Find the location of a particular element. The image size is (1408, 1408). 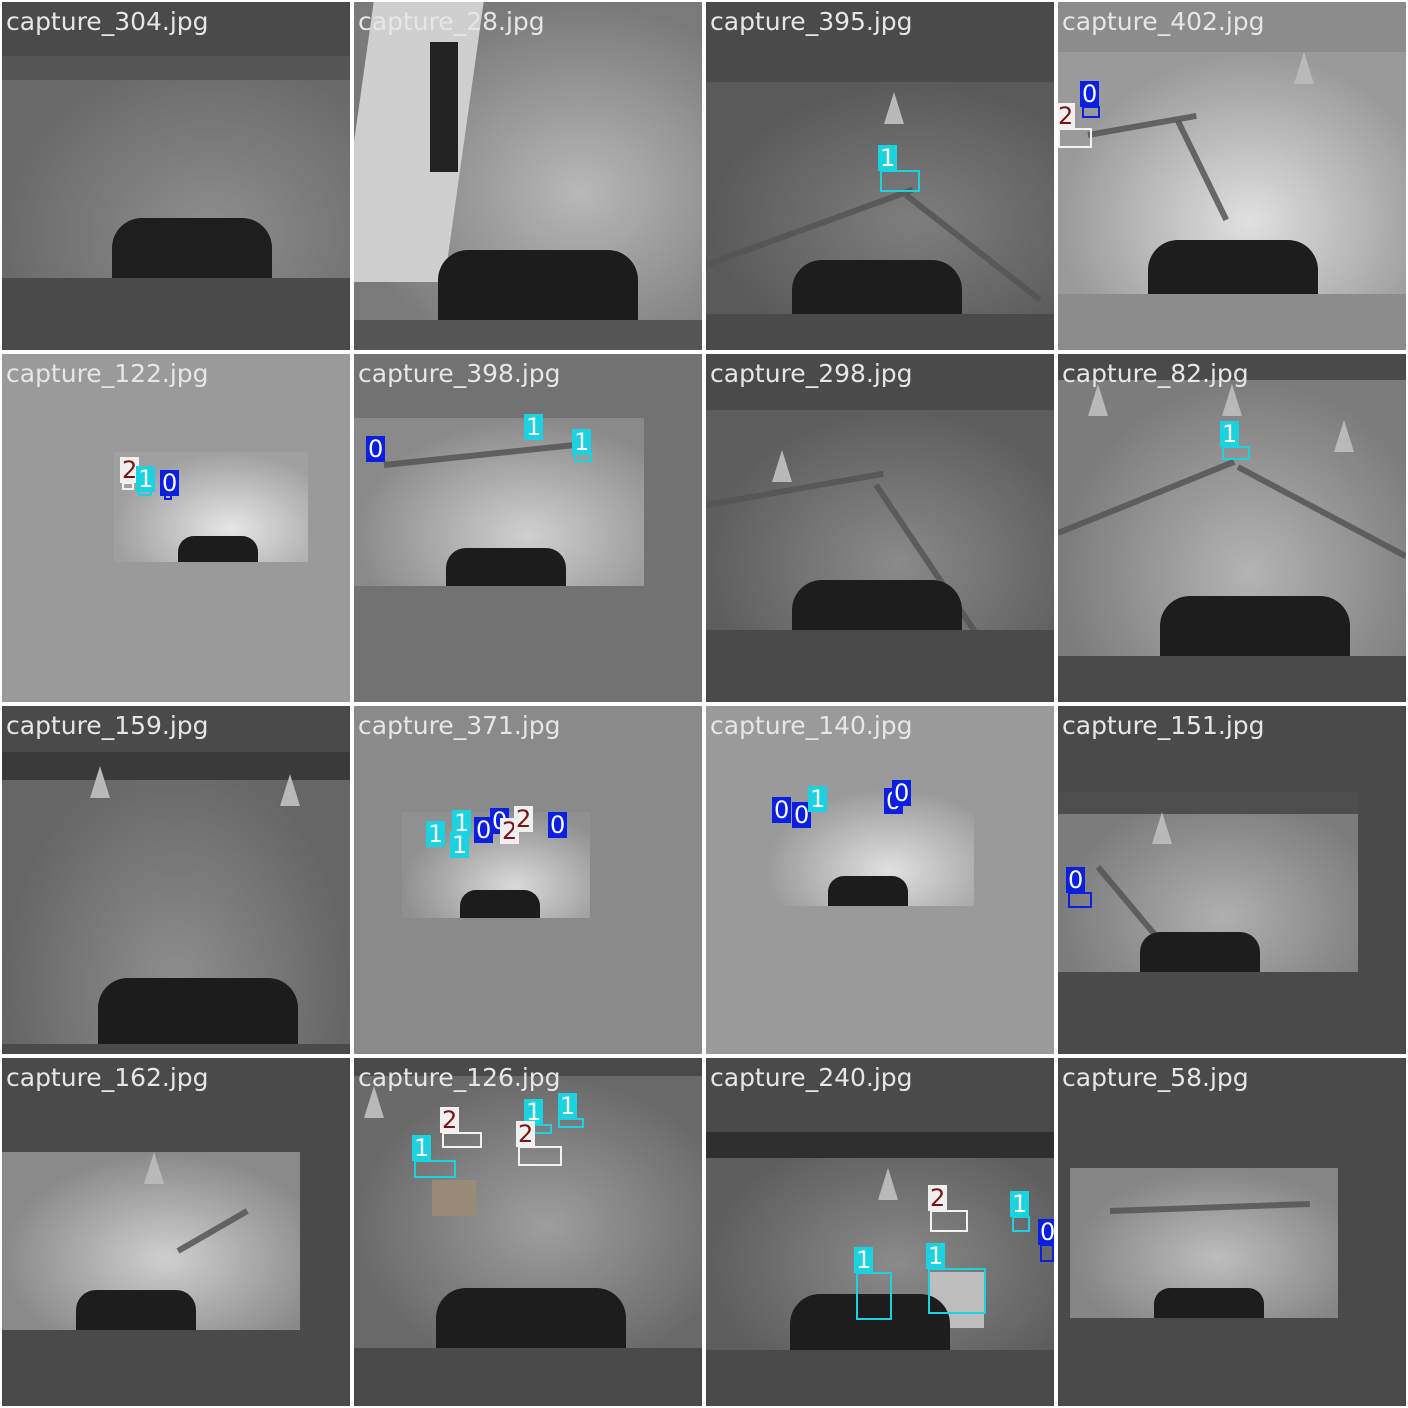

mosaic-tile: 2 1 0 1 1 capture_240.jpg is located at coordinates (880, 1232).